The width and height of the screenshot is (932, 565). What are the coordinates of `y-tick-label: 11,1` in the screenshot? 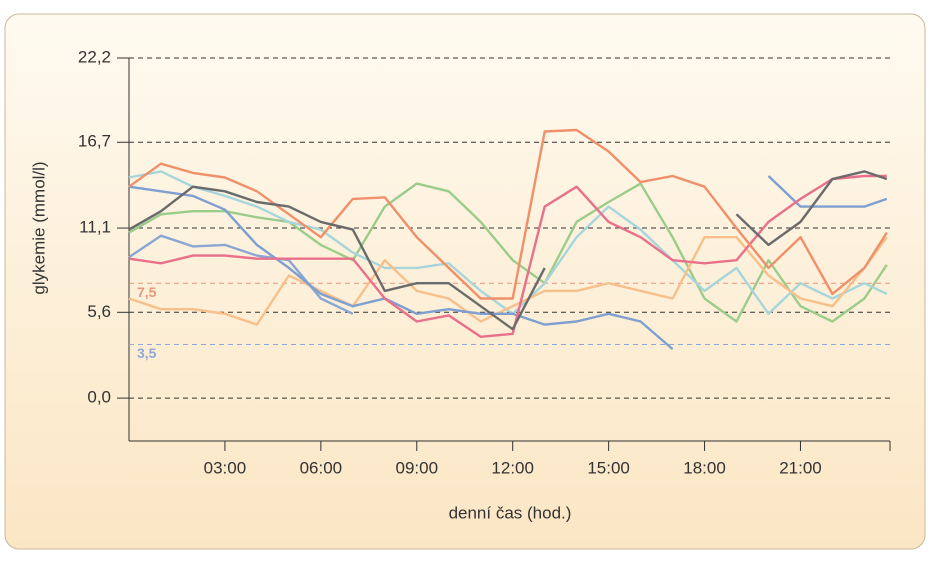 It's located at (95, 227).